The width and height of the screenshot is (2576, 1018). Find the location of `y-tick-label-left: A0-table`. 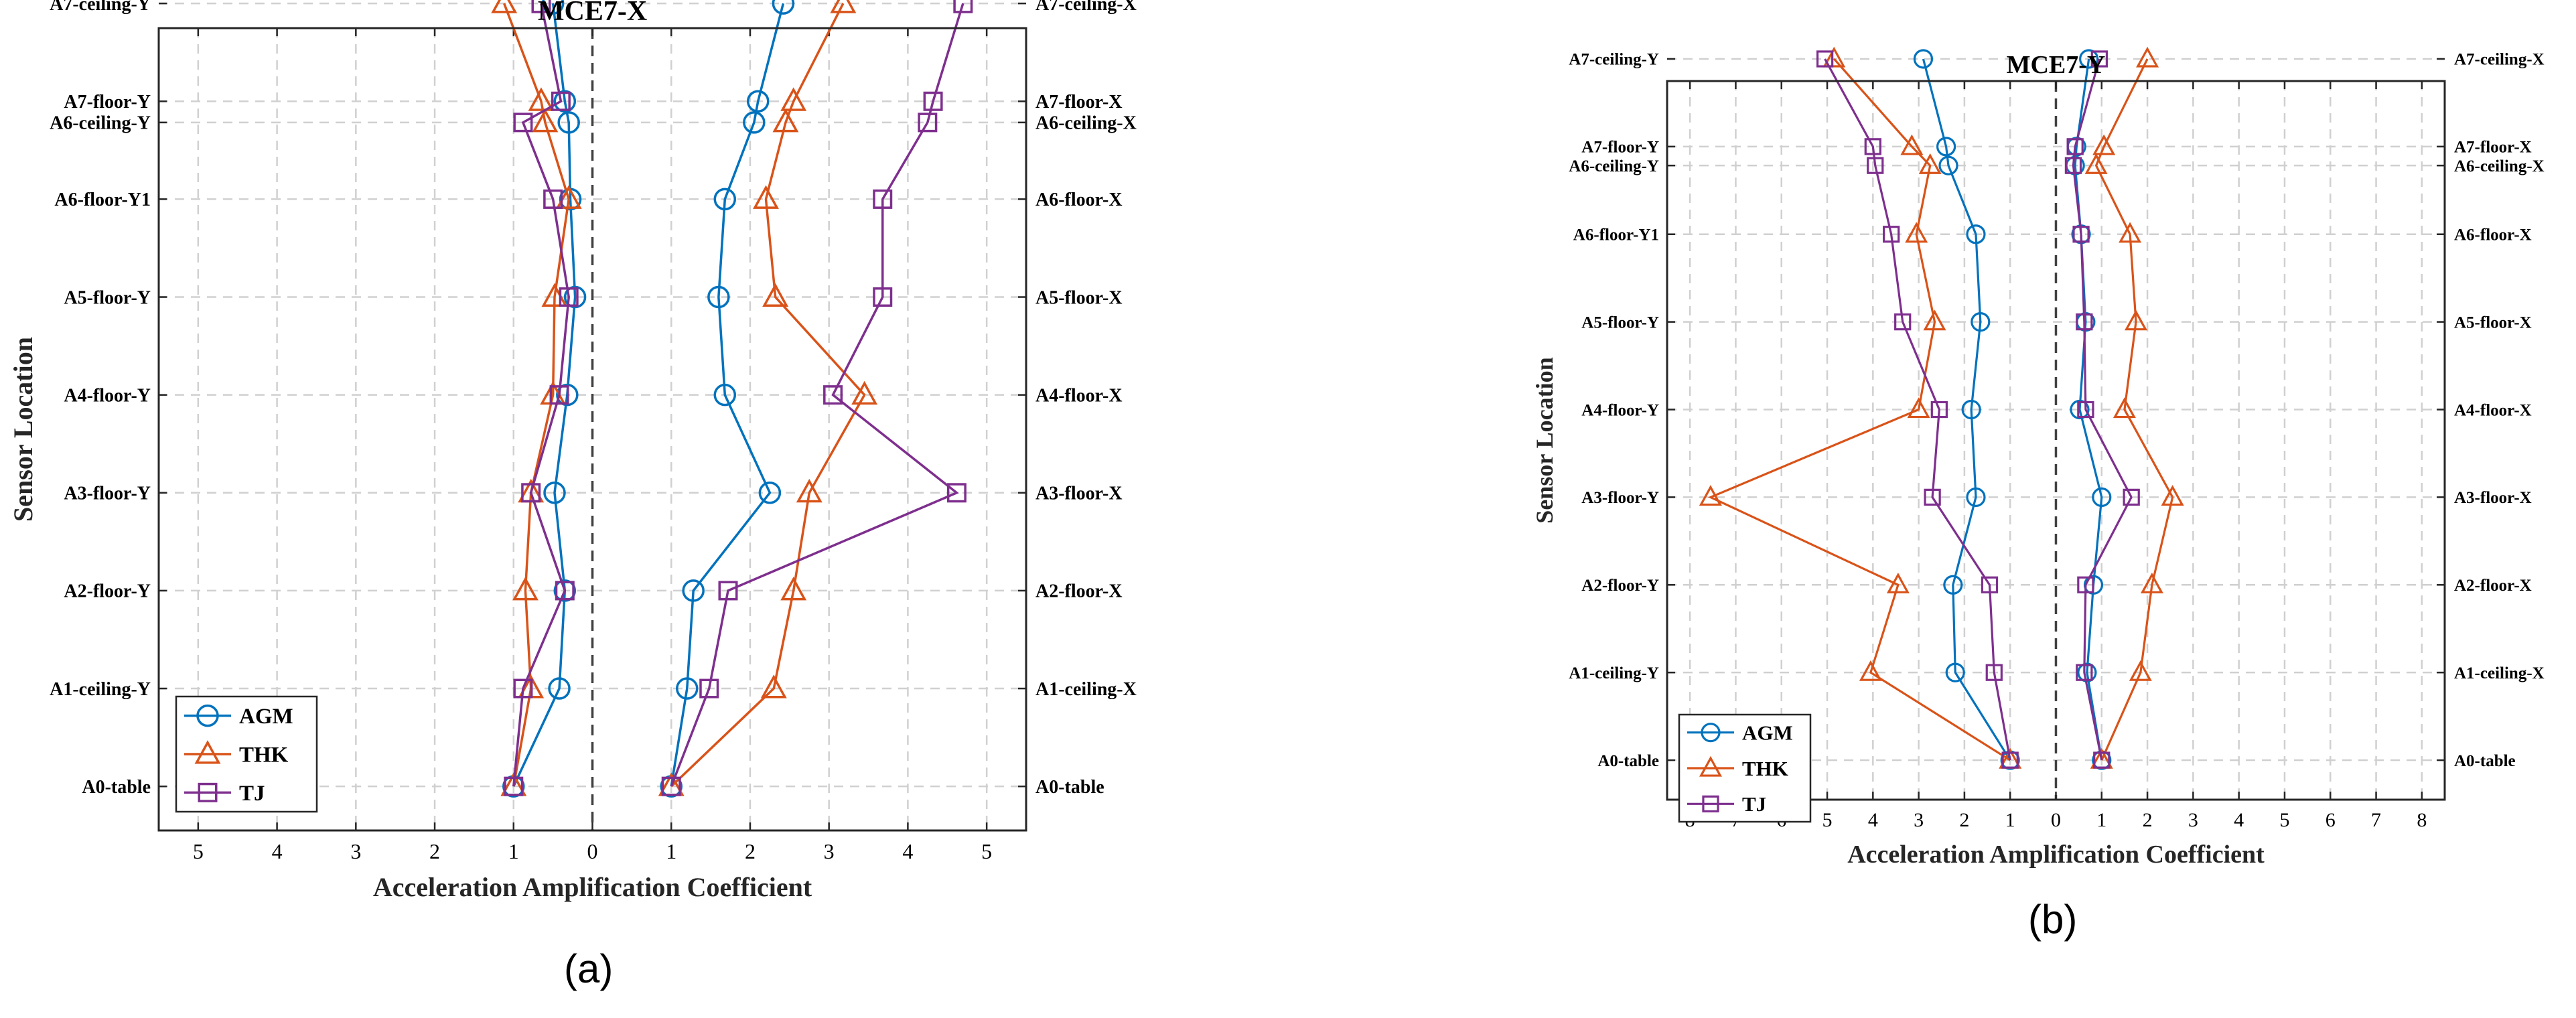

y-tick-label-left: A0-table is located at coordinates (1628, 761).